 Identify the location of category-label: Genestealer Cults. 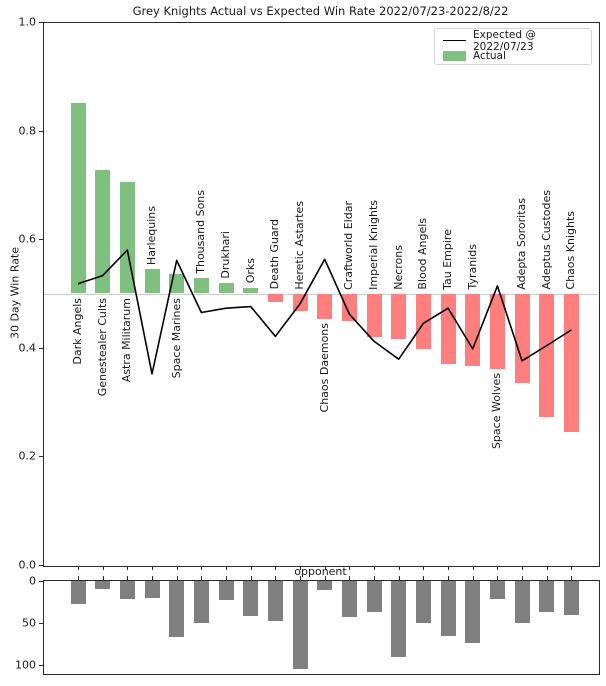
(102, 346).